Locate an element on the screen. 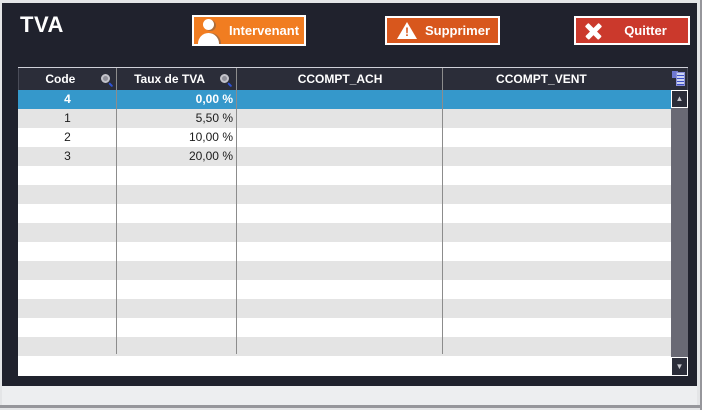 The width and height of the screenshot is (702, 410). column-header-taux-de-tva: Taux de TVA is located at coordinates (178, 79).